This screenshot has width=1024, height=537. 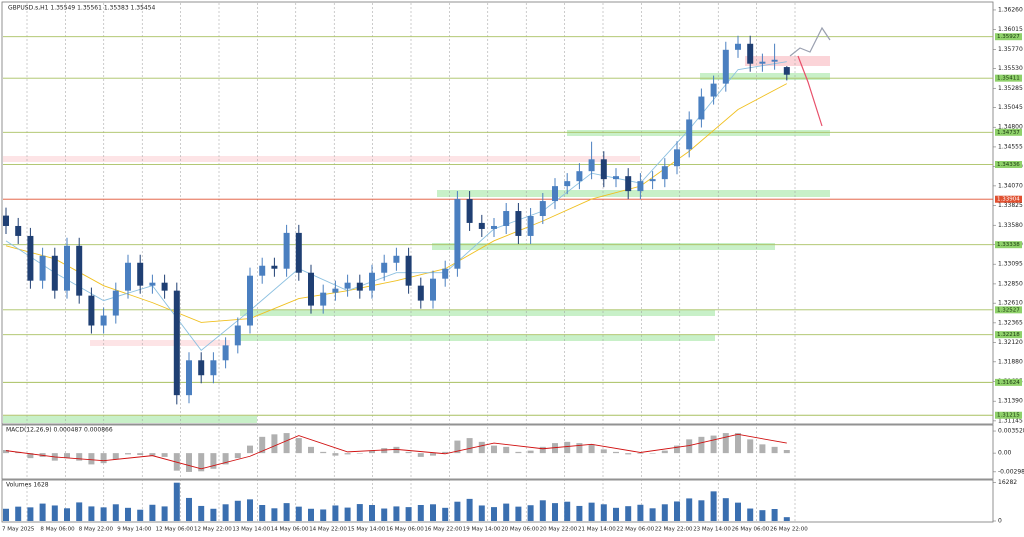 What do you see at coordinates (712, 530) in the screenshot?
I see `x-tick-label: 23 May 14:00` at bounding box center [712, 530].